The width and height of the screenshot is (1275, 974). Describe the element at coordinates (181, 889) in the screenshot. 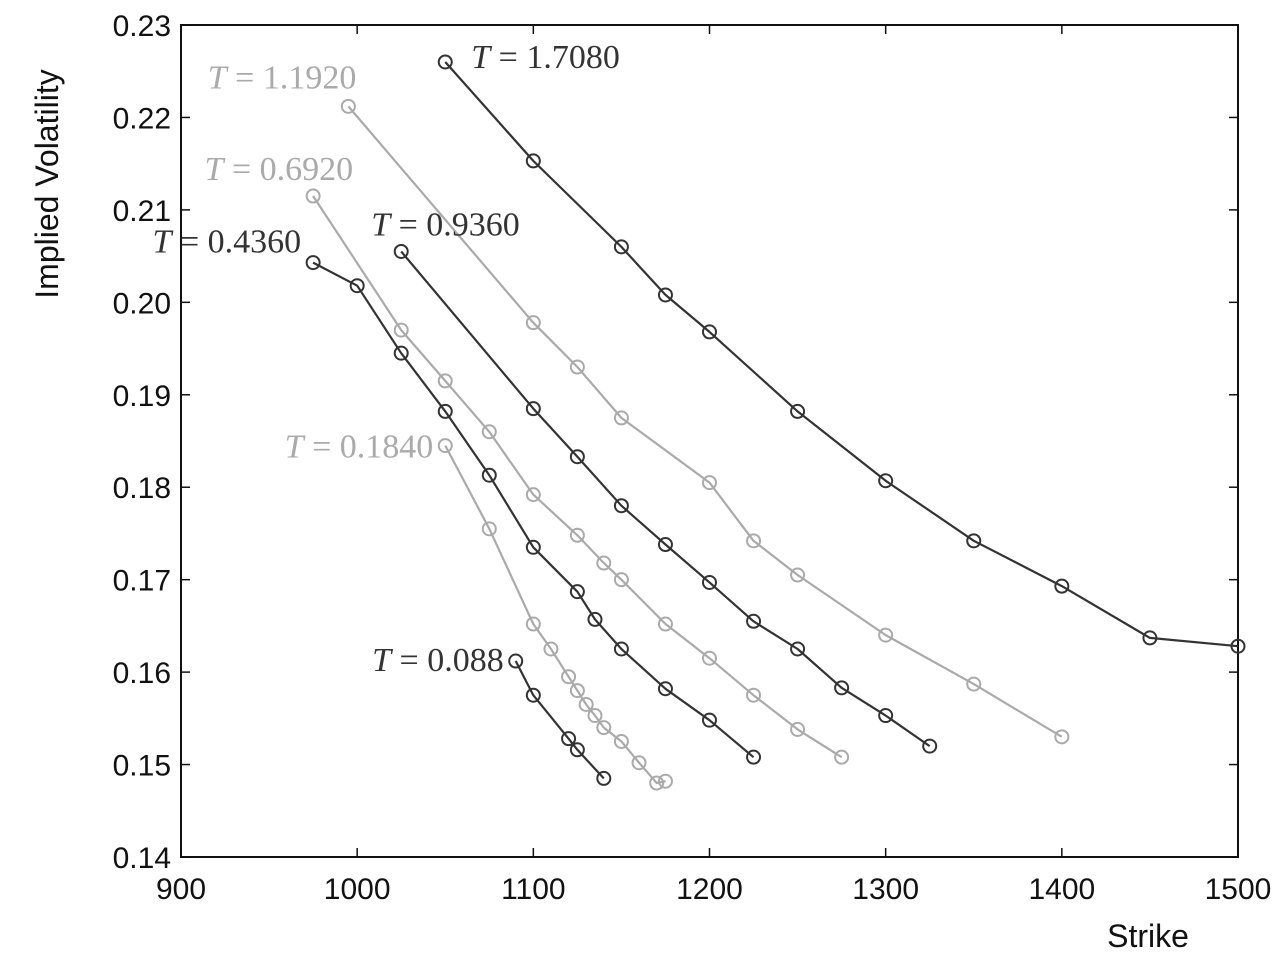

I see `x-tick-label: 900` at that location.